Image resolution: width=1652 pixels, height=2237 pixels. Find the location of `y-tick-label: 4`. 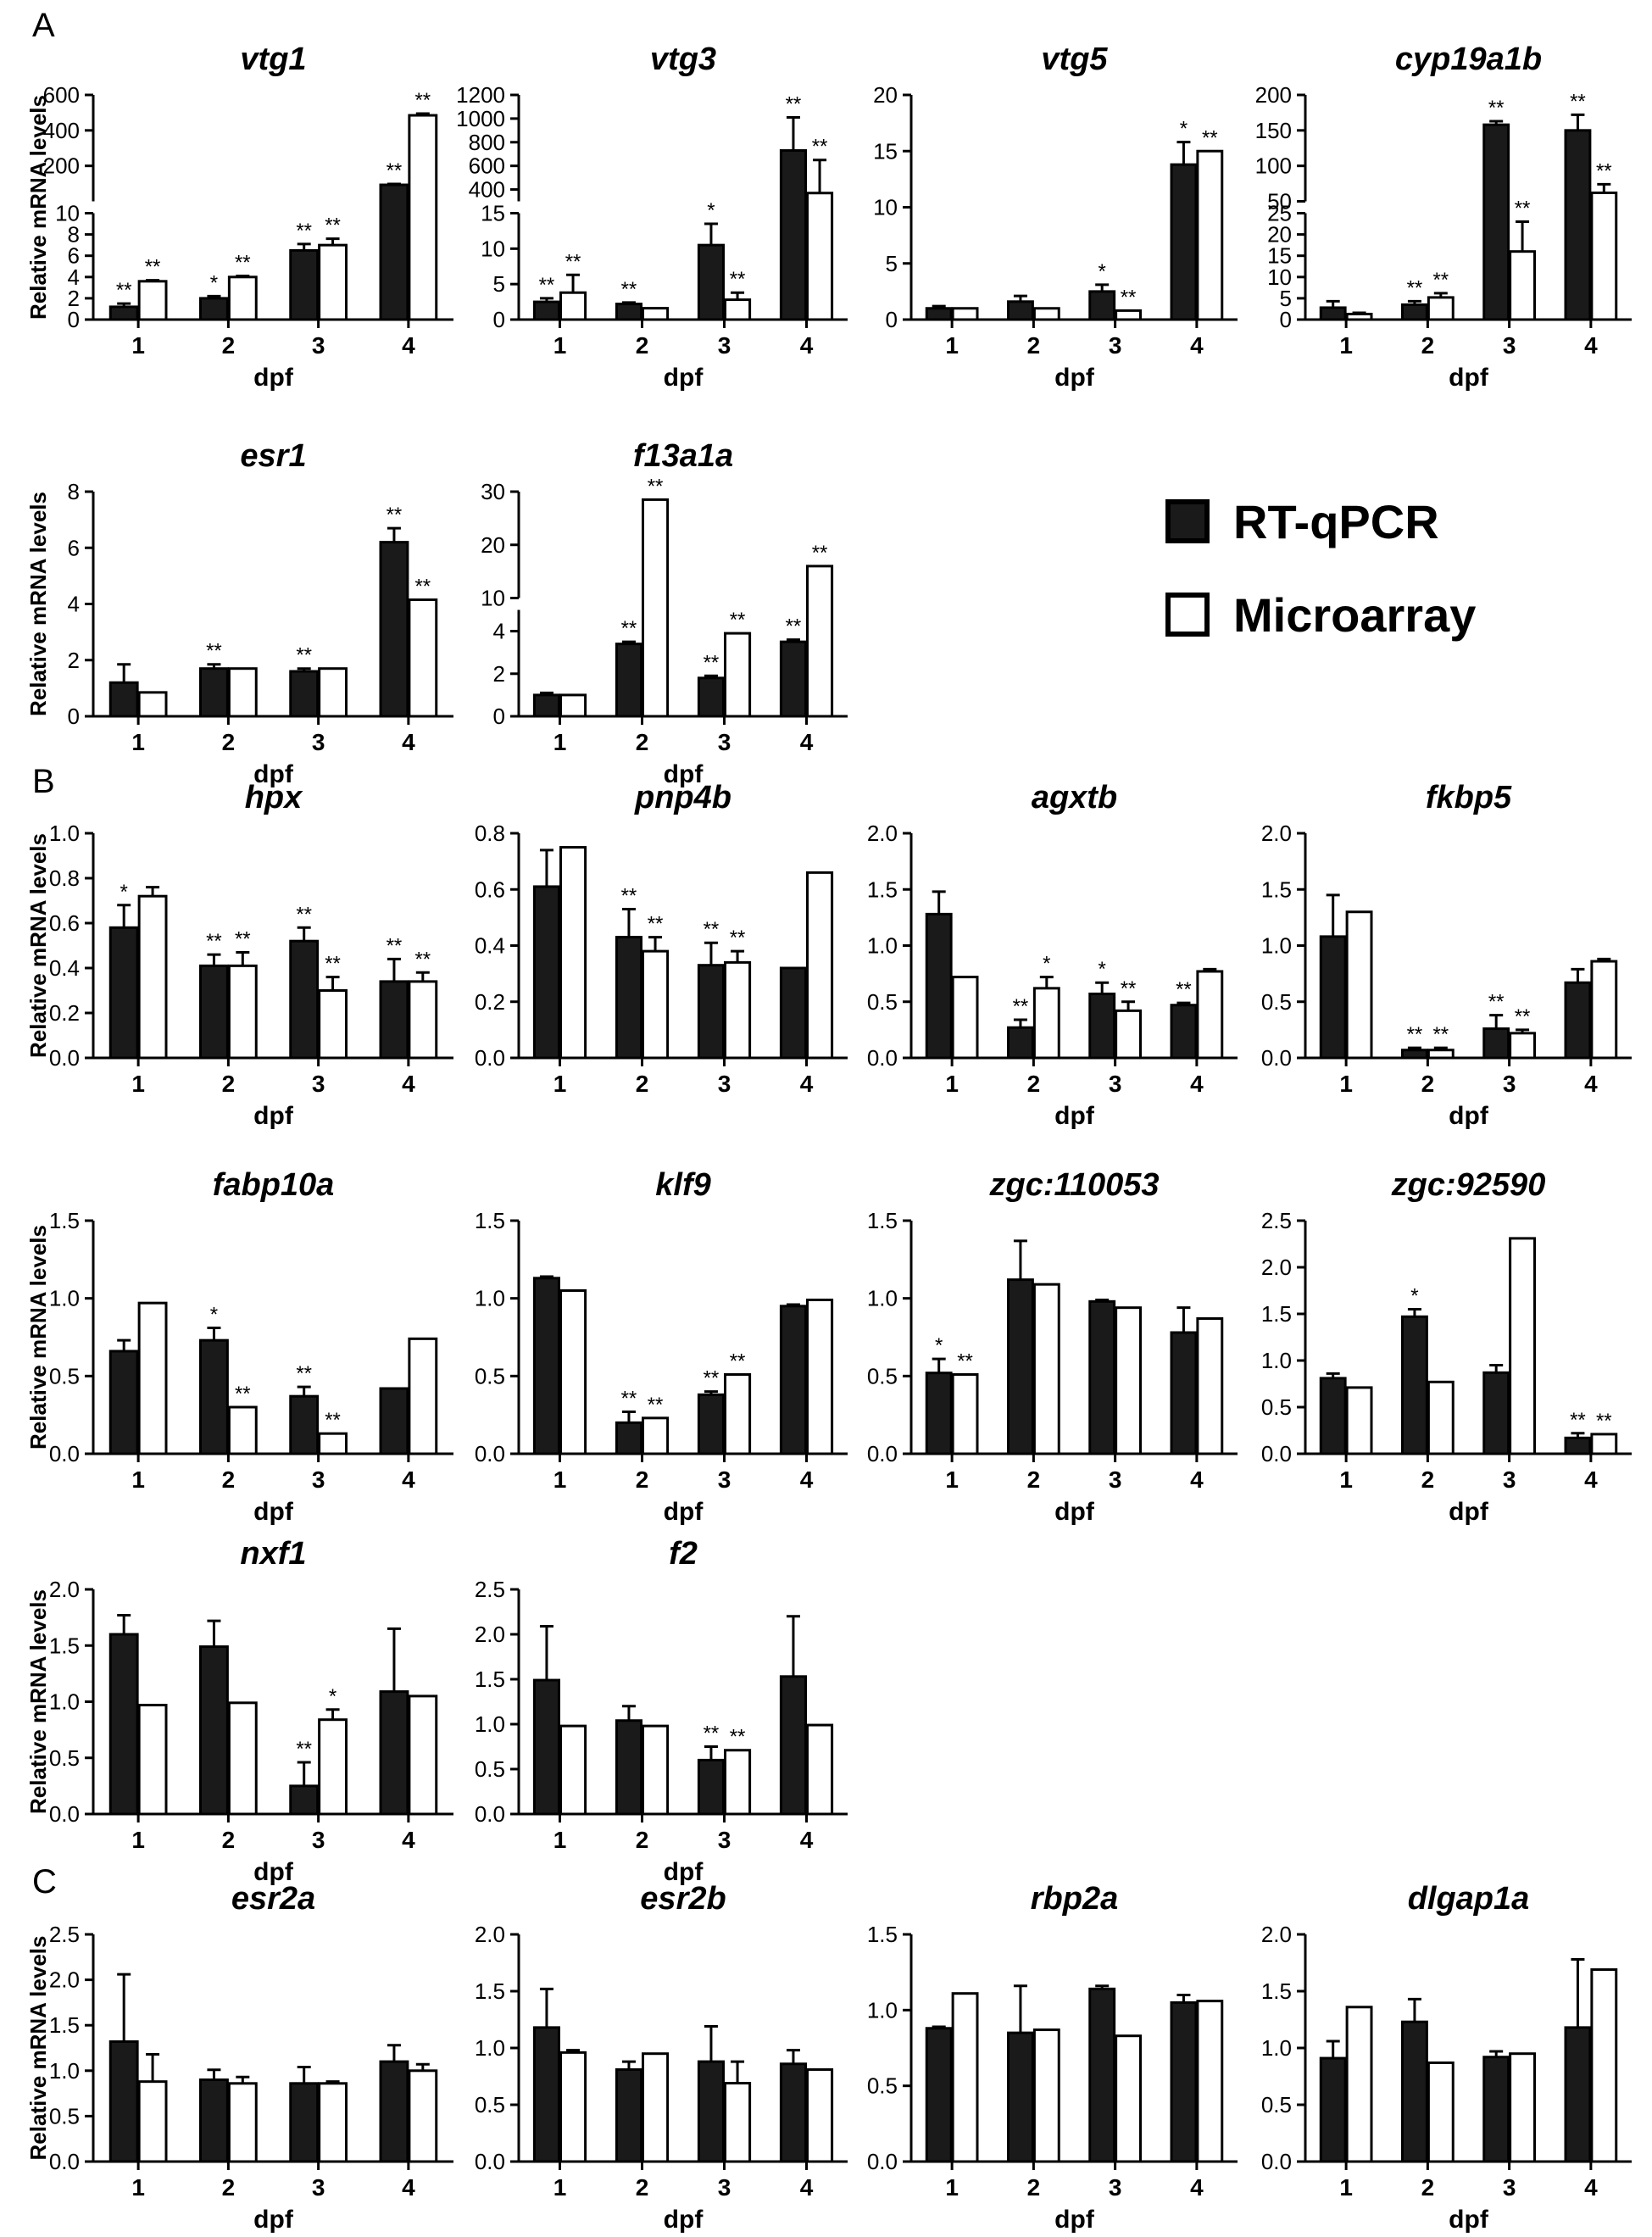

y-tick-label: 4 is located at coordinates (74, 604).